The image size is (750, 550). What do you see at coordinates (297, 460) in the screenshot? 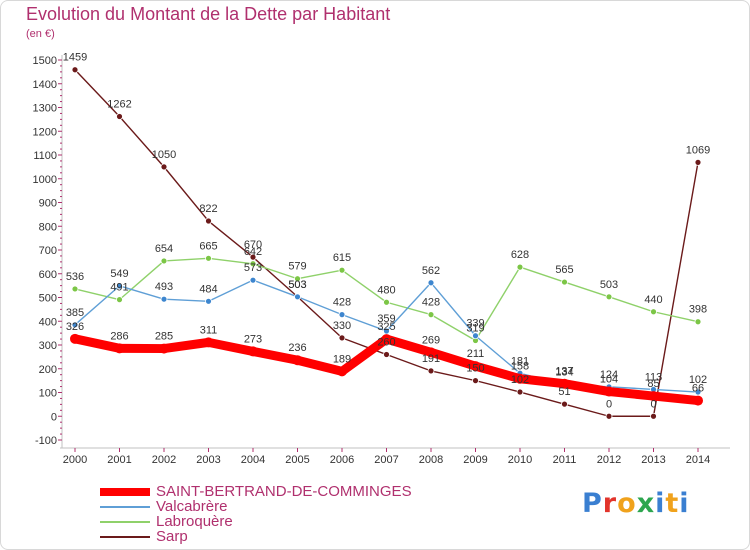
I see `x-tick-label: 2005` at bounding box center [297, 460].